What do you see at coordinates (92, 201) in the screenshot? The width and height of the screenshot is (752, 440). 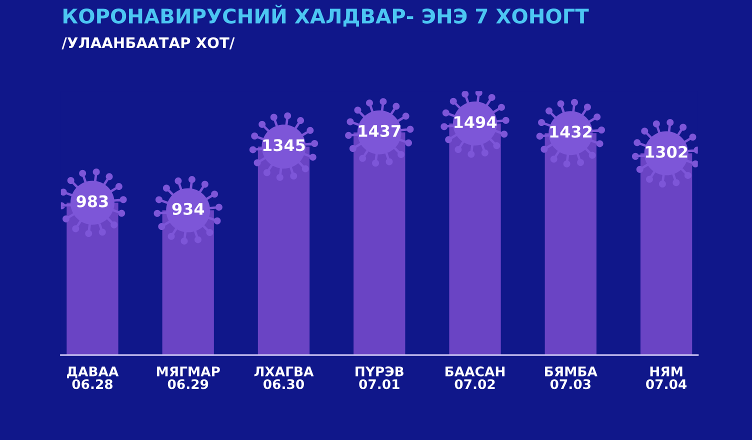 I see `data-label: 983` at bounding box center [92, 201].